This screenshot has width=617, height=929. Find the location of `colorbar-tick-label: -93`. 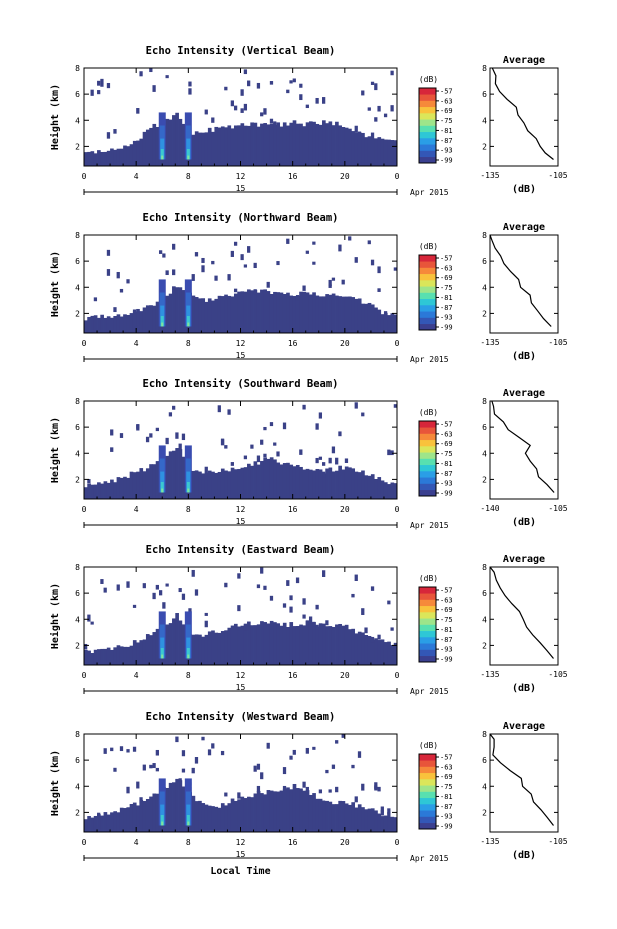

colorbar-tick-label: -93 is located at coordinates (446, 318).